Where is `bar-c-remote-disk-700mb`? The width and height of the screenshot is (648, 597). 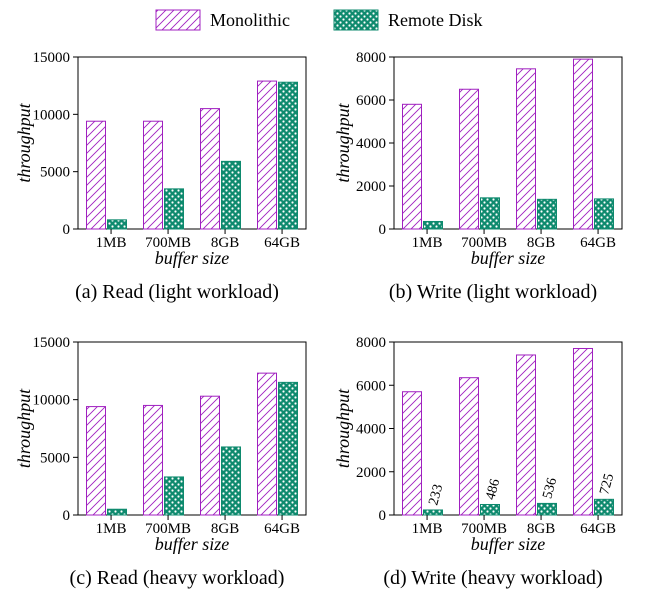
bar-c-remote-disk-700mb is located at coordinates (174, 496).